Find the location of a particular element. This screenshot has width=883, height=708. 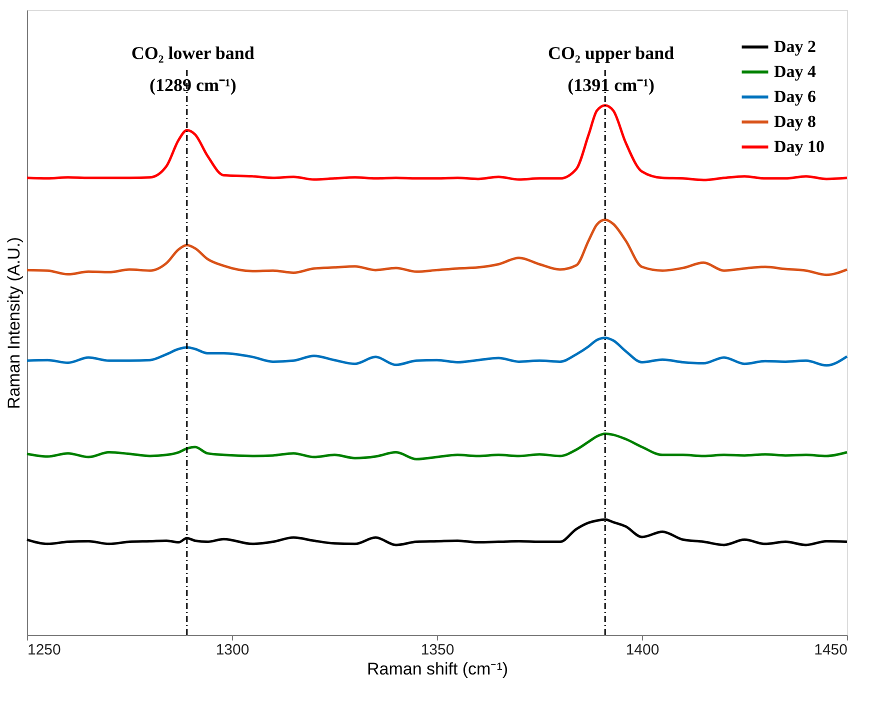

legend-label: Day 2 is located at coordinates (795, 46).